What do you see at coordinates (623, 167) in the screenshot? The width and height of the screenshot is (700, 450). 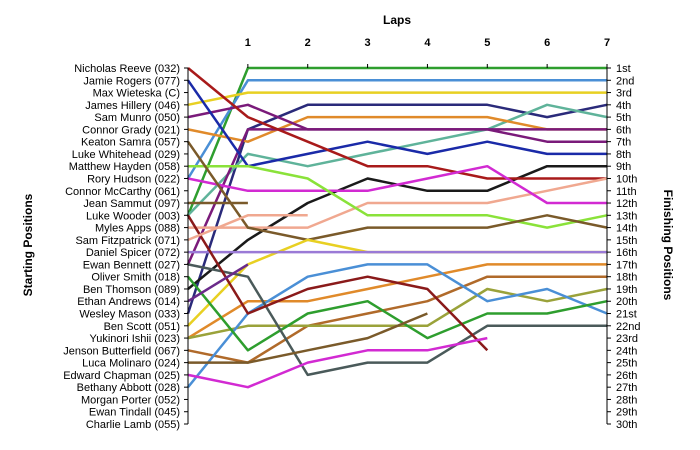 I see `finishing-position-label: 9th` at bounding box center [623, 167].